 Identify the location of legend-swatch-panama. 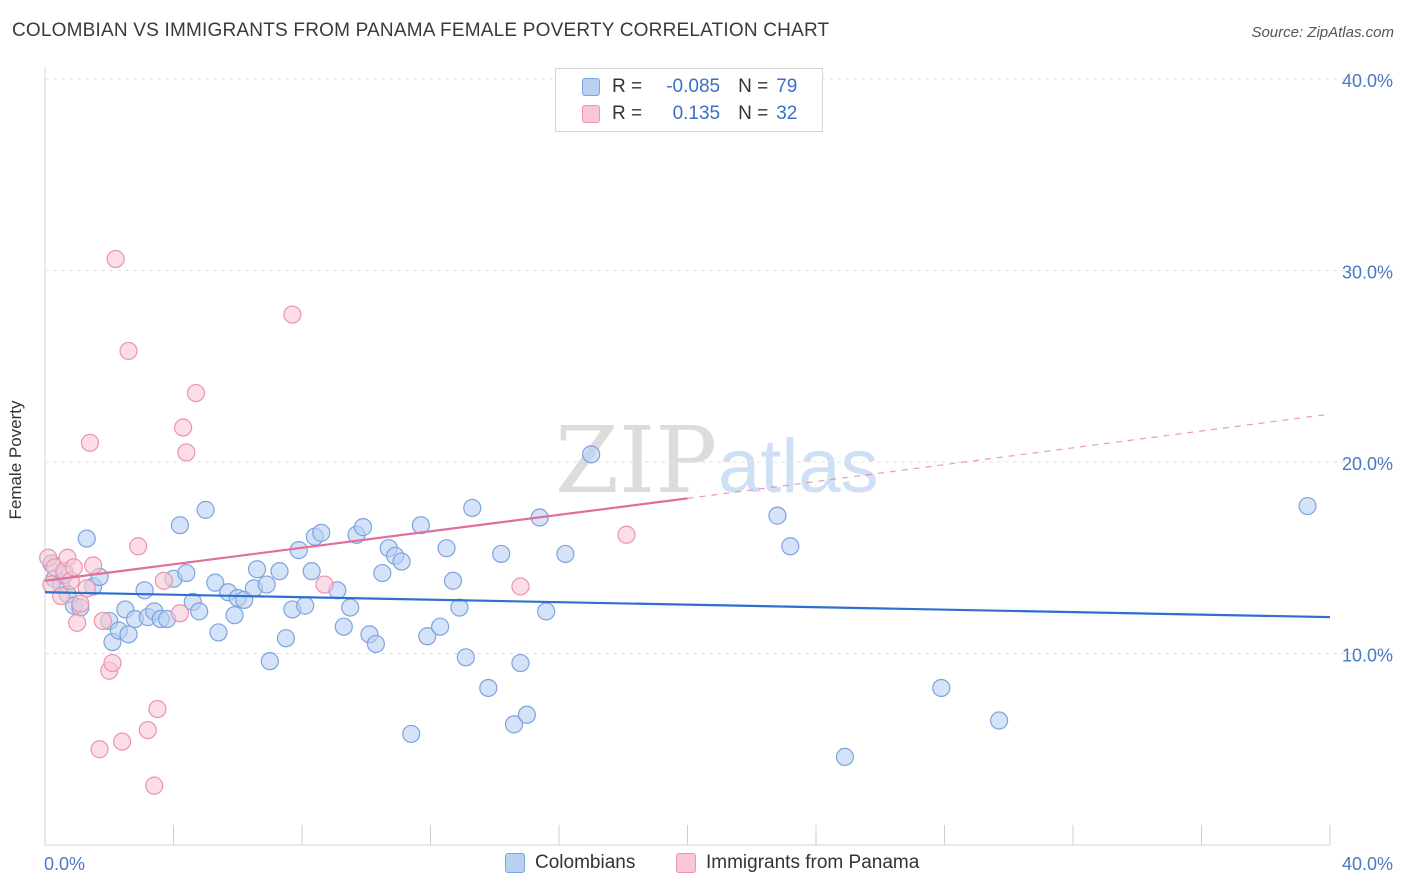
(591, 114).